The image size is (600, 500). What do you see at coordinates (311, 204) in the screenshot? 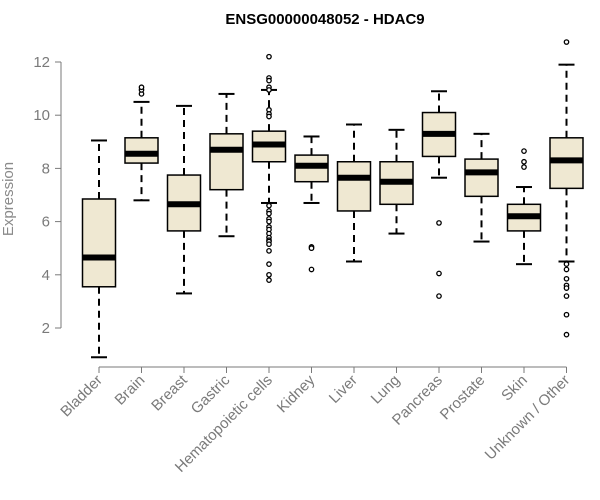
I see `box-group-kidney` at bounding box center [311, 204].